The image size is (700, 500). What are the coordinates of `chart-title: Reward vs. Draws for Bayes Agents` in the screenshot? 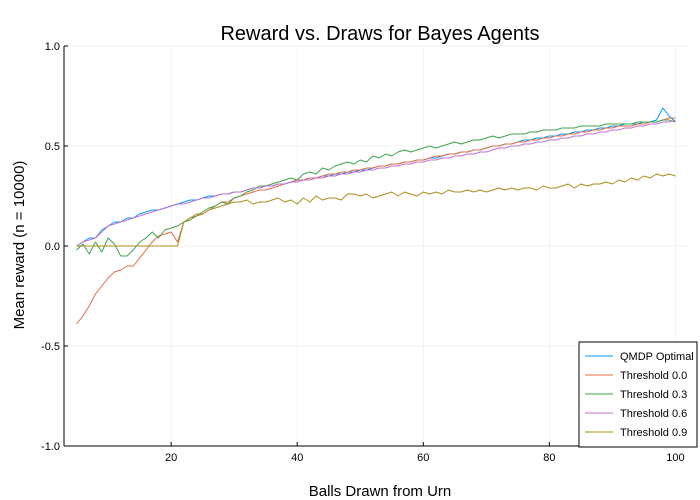 It's located at (379, 34).